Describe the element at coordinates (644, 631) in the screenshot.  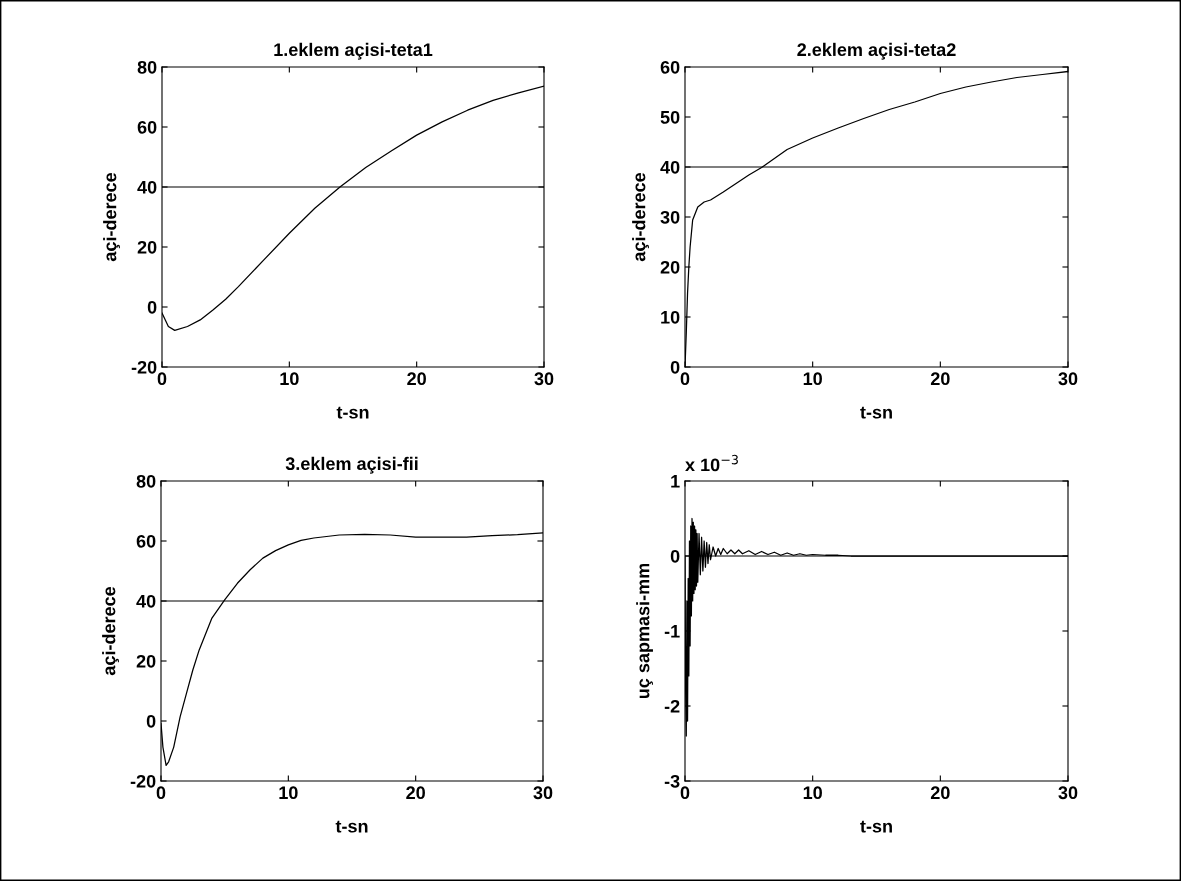
I see `y-axis-title: uç sapmasi-mm` at that location.